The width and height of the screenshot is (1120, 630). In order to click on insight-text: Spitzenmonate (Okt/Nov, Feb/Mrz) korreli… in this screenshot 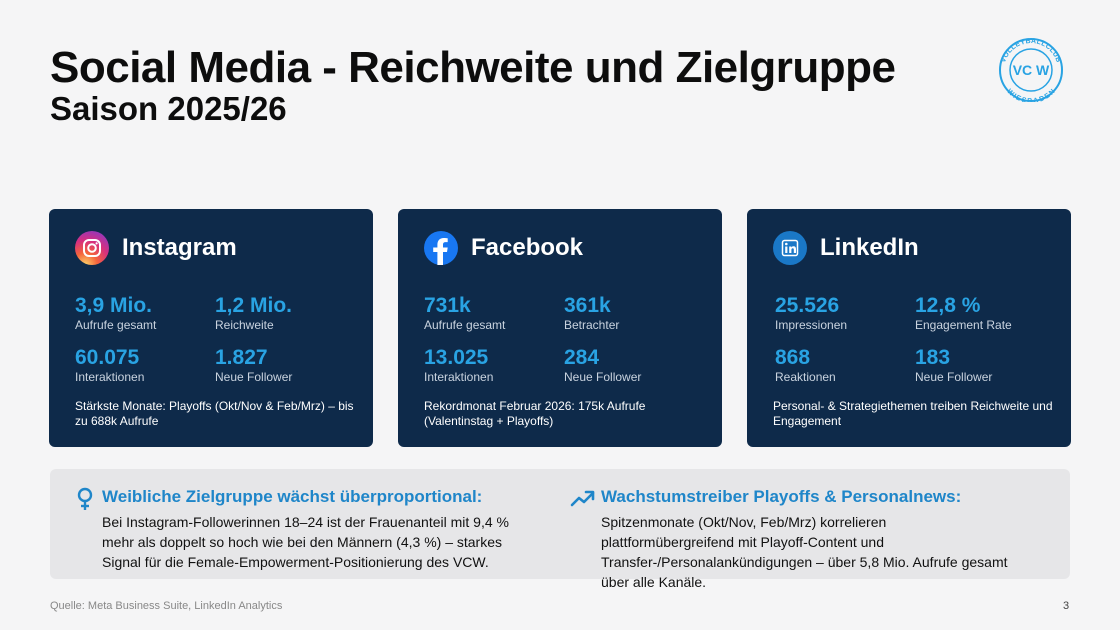, I will do `click(804, 552)`.